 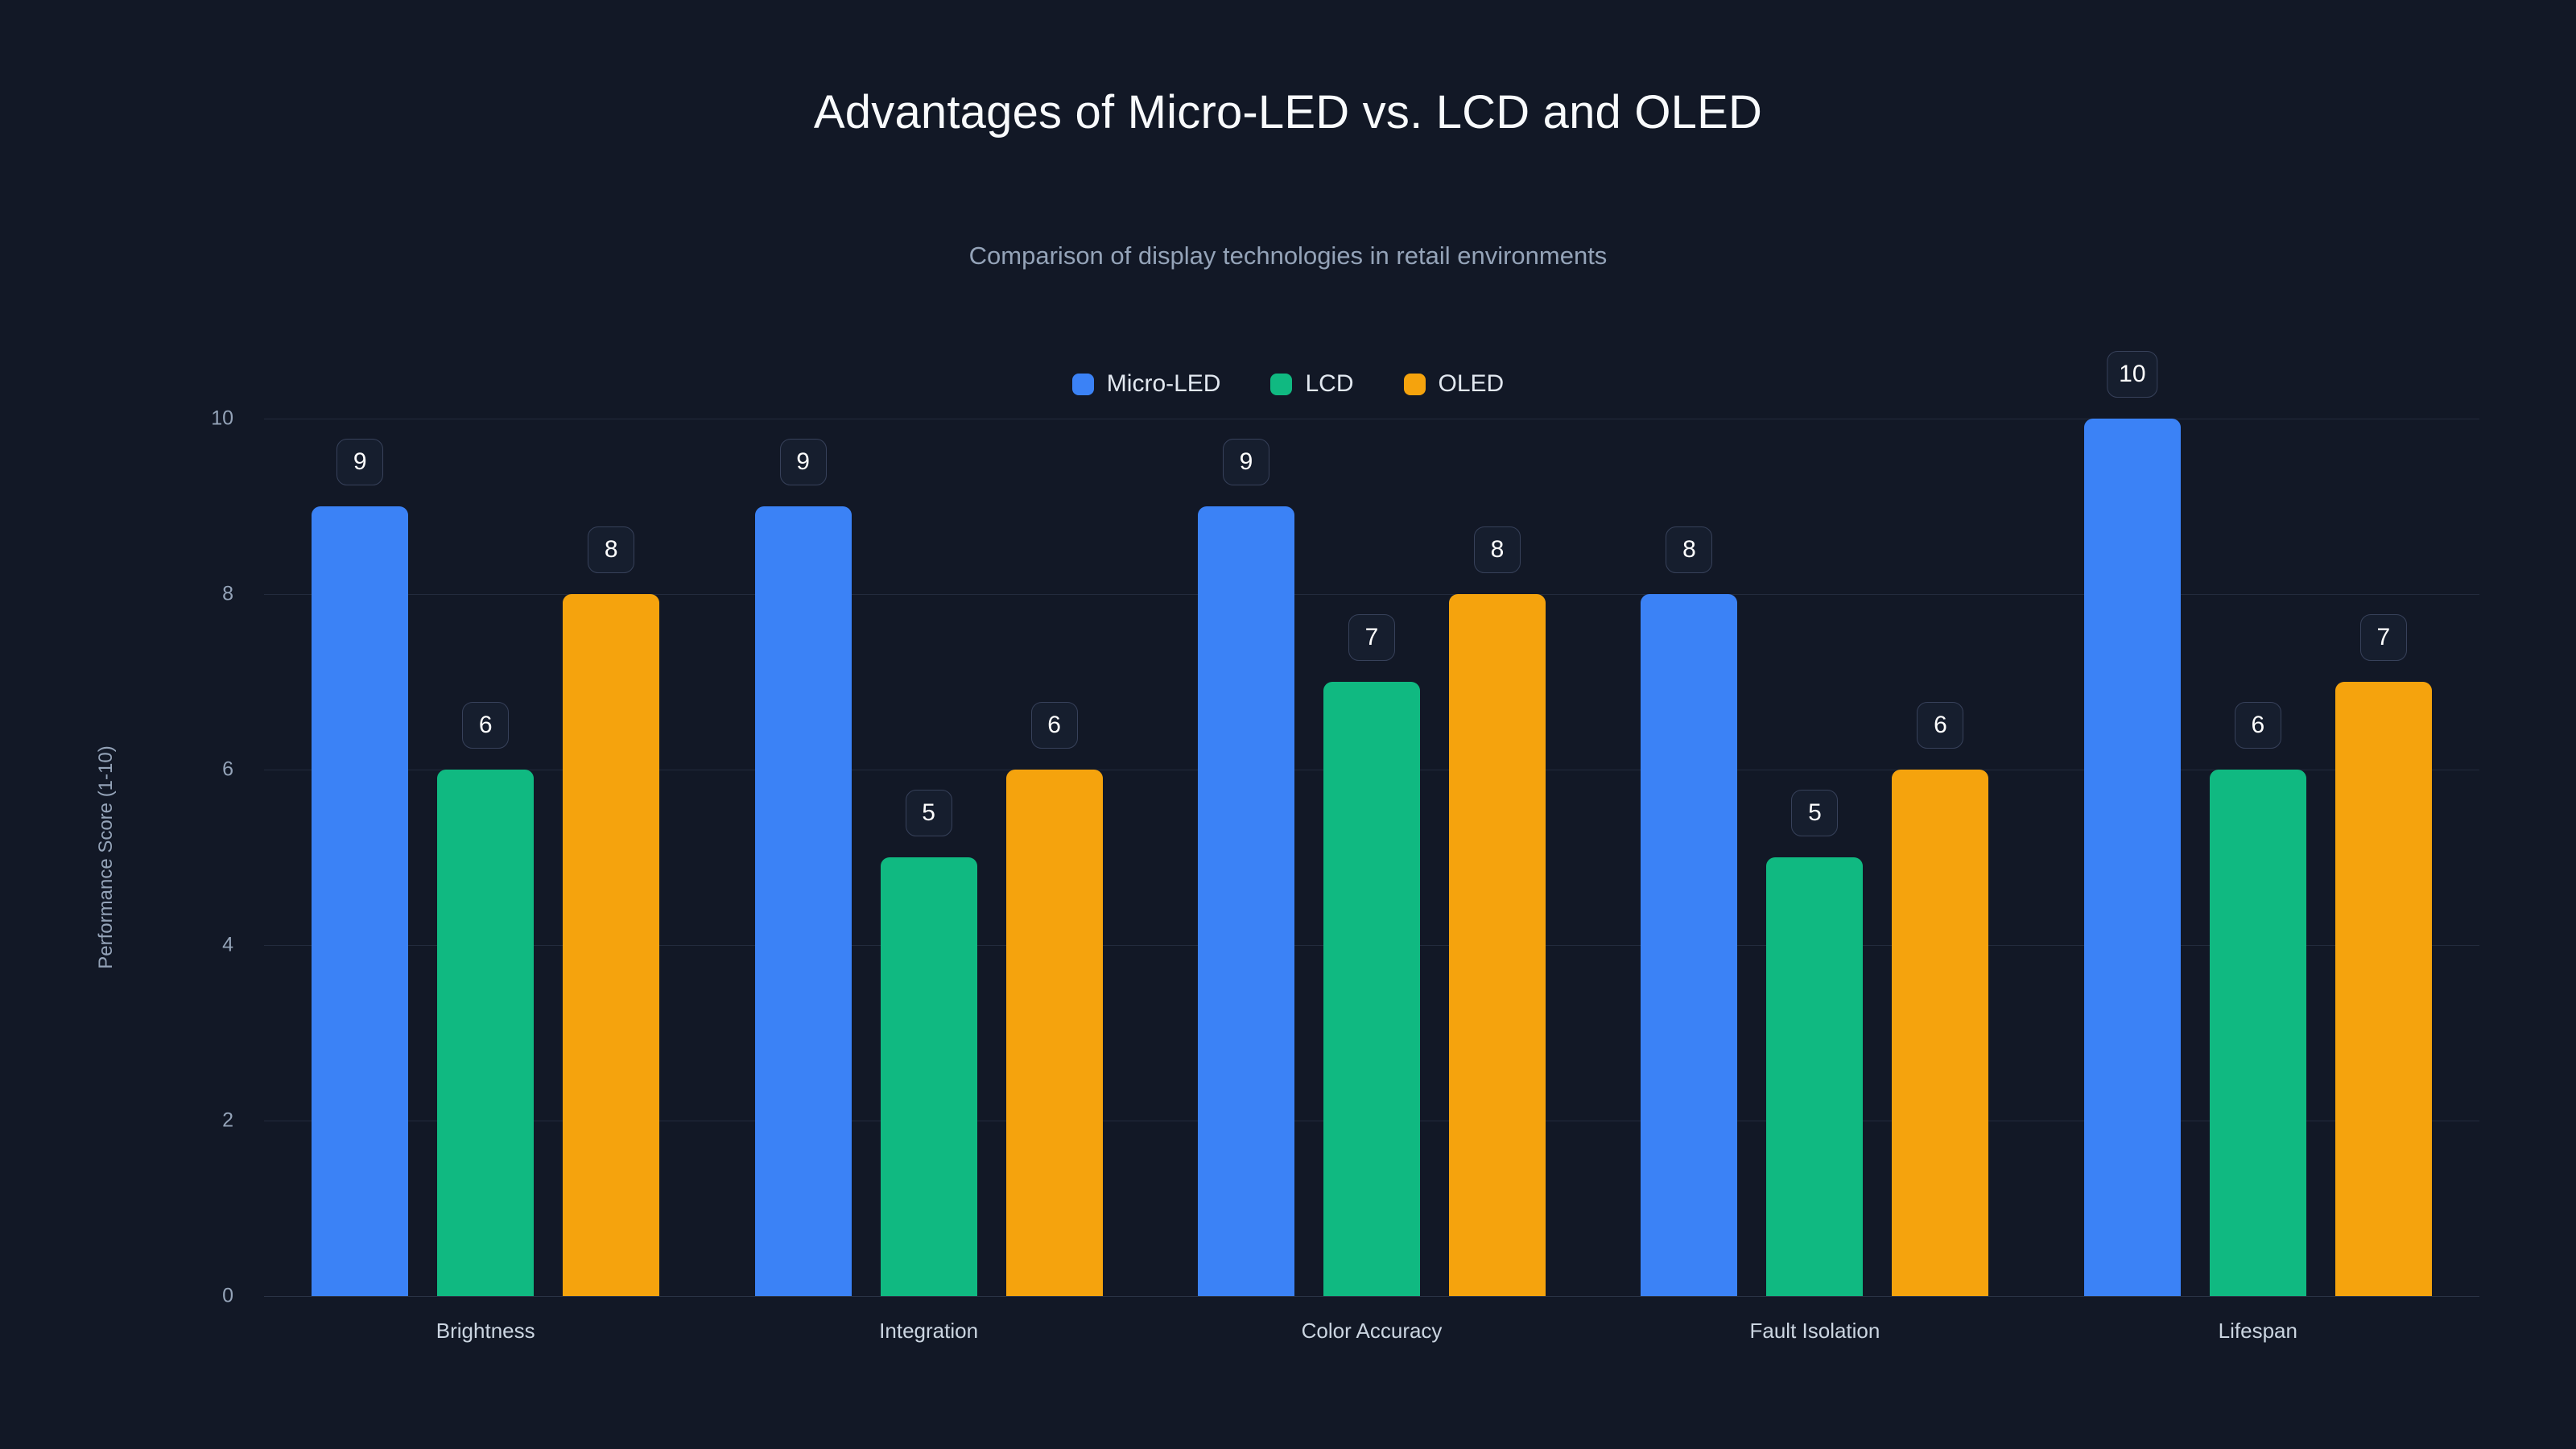 What do you see at coordinates (1814, 1331) in the screenshot?
I see `x-axis-category-label: Fault Isolation` at bounding box center [1814, 1331].